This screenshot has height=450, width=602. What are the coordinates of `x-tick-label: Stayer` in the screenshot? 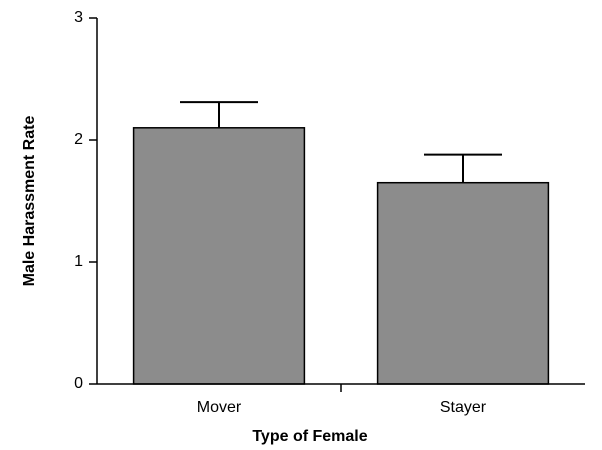 It's located at (463, 407).